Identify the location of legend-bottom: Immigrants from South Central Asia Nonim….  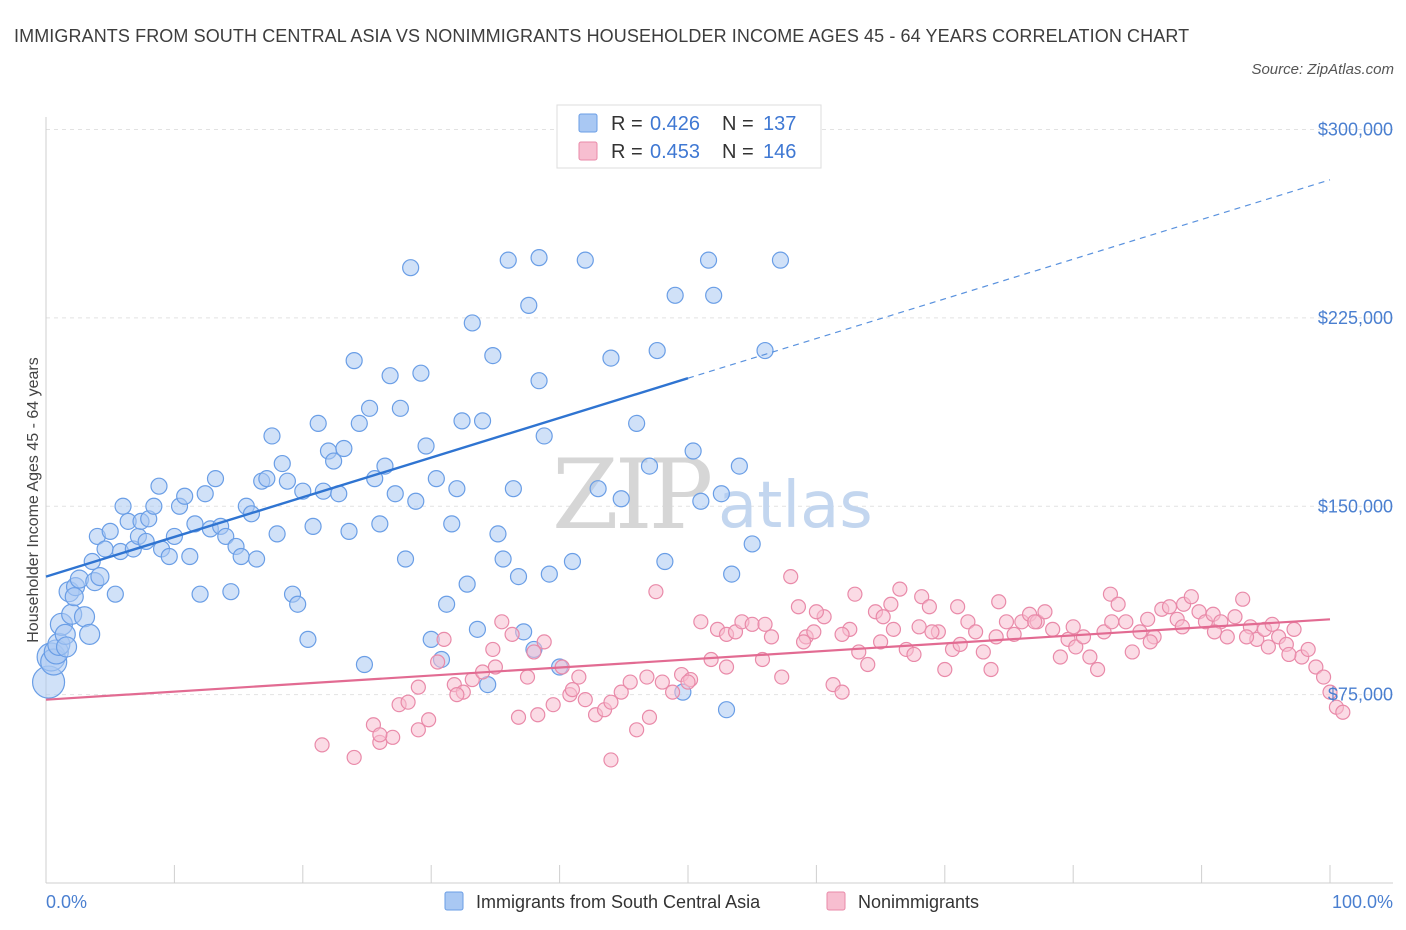
(711, 901).